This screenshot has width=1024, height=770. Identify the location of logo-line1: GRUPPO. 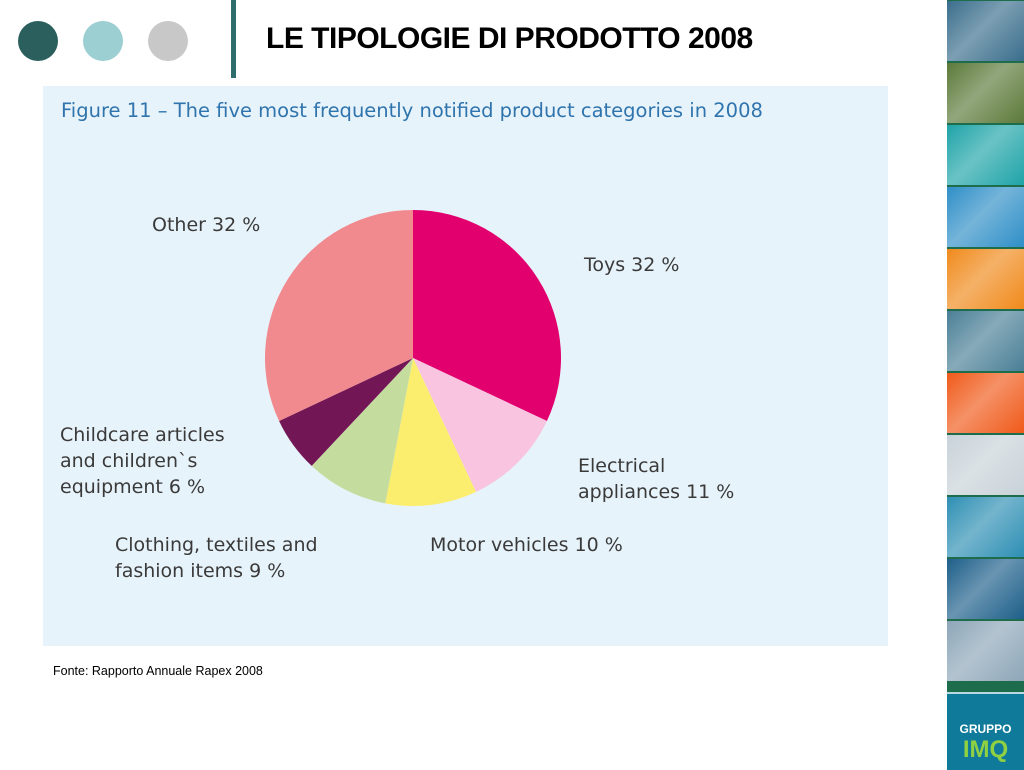
(985, 729).